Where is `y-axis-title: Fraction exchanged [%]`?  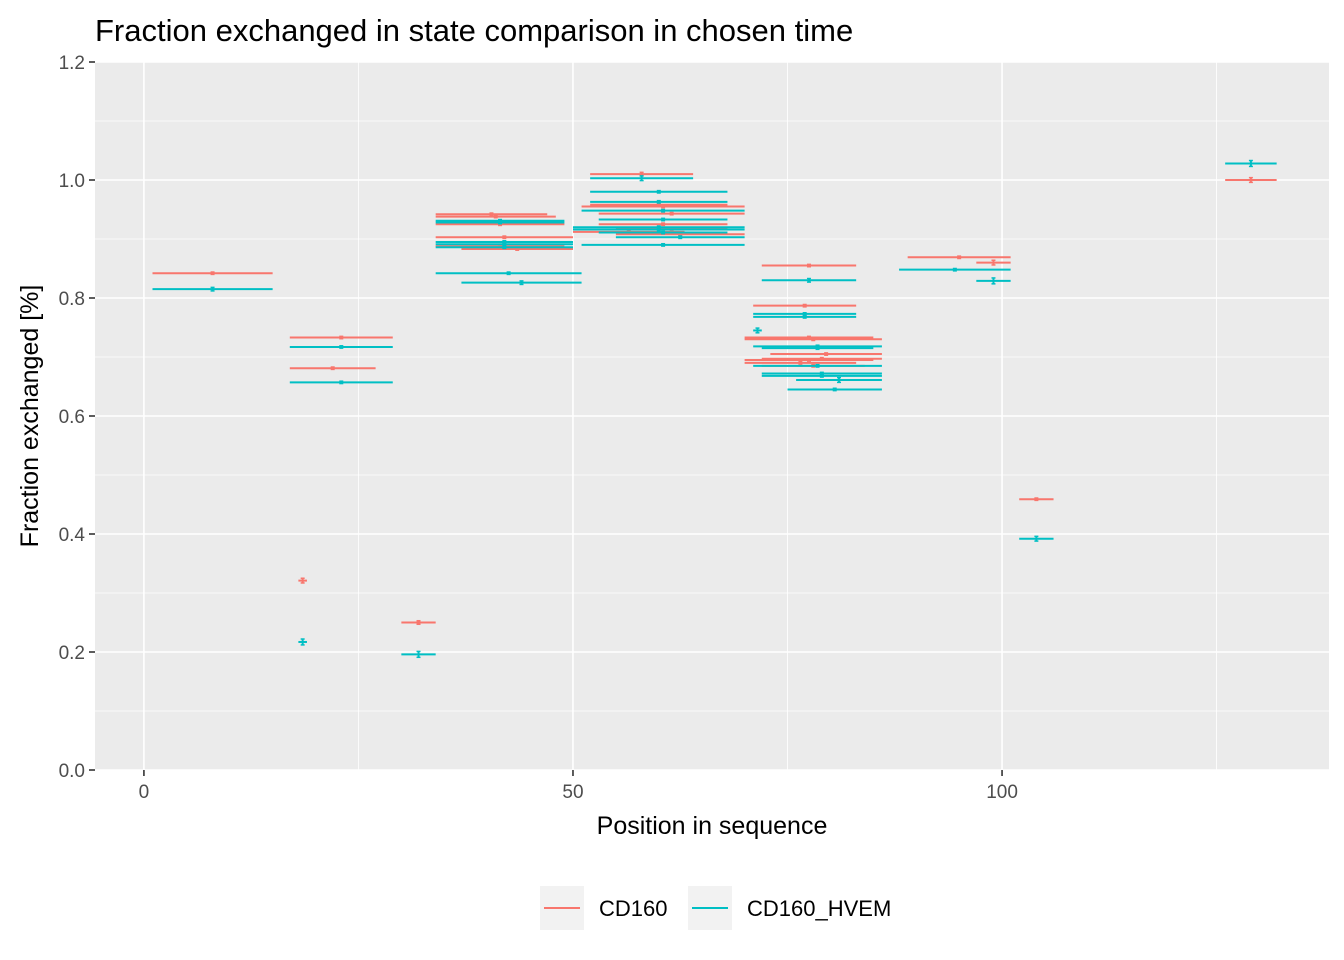
y-axis-title: Fraction exchanged [%] is located at coordinates (30, 416).